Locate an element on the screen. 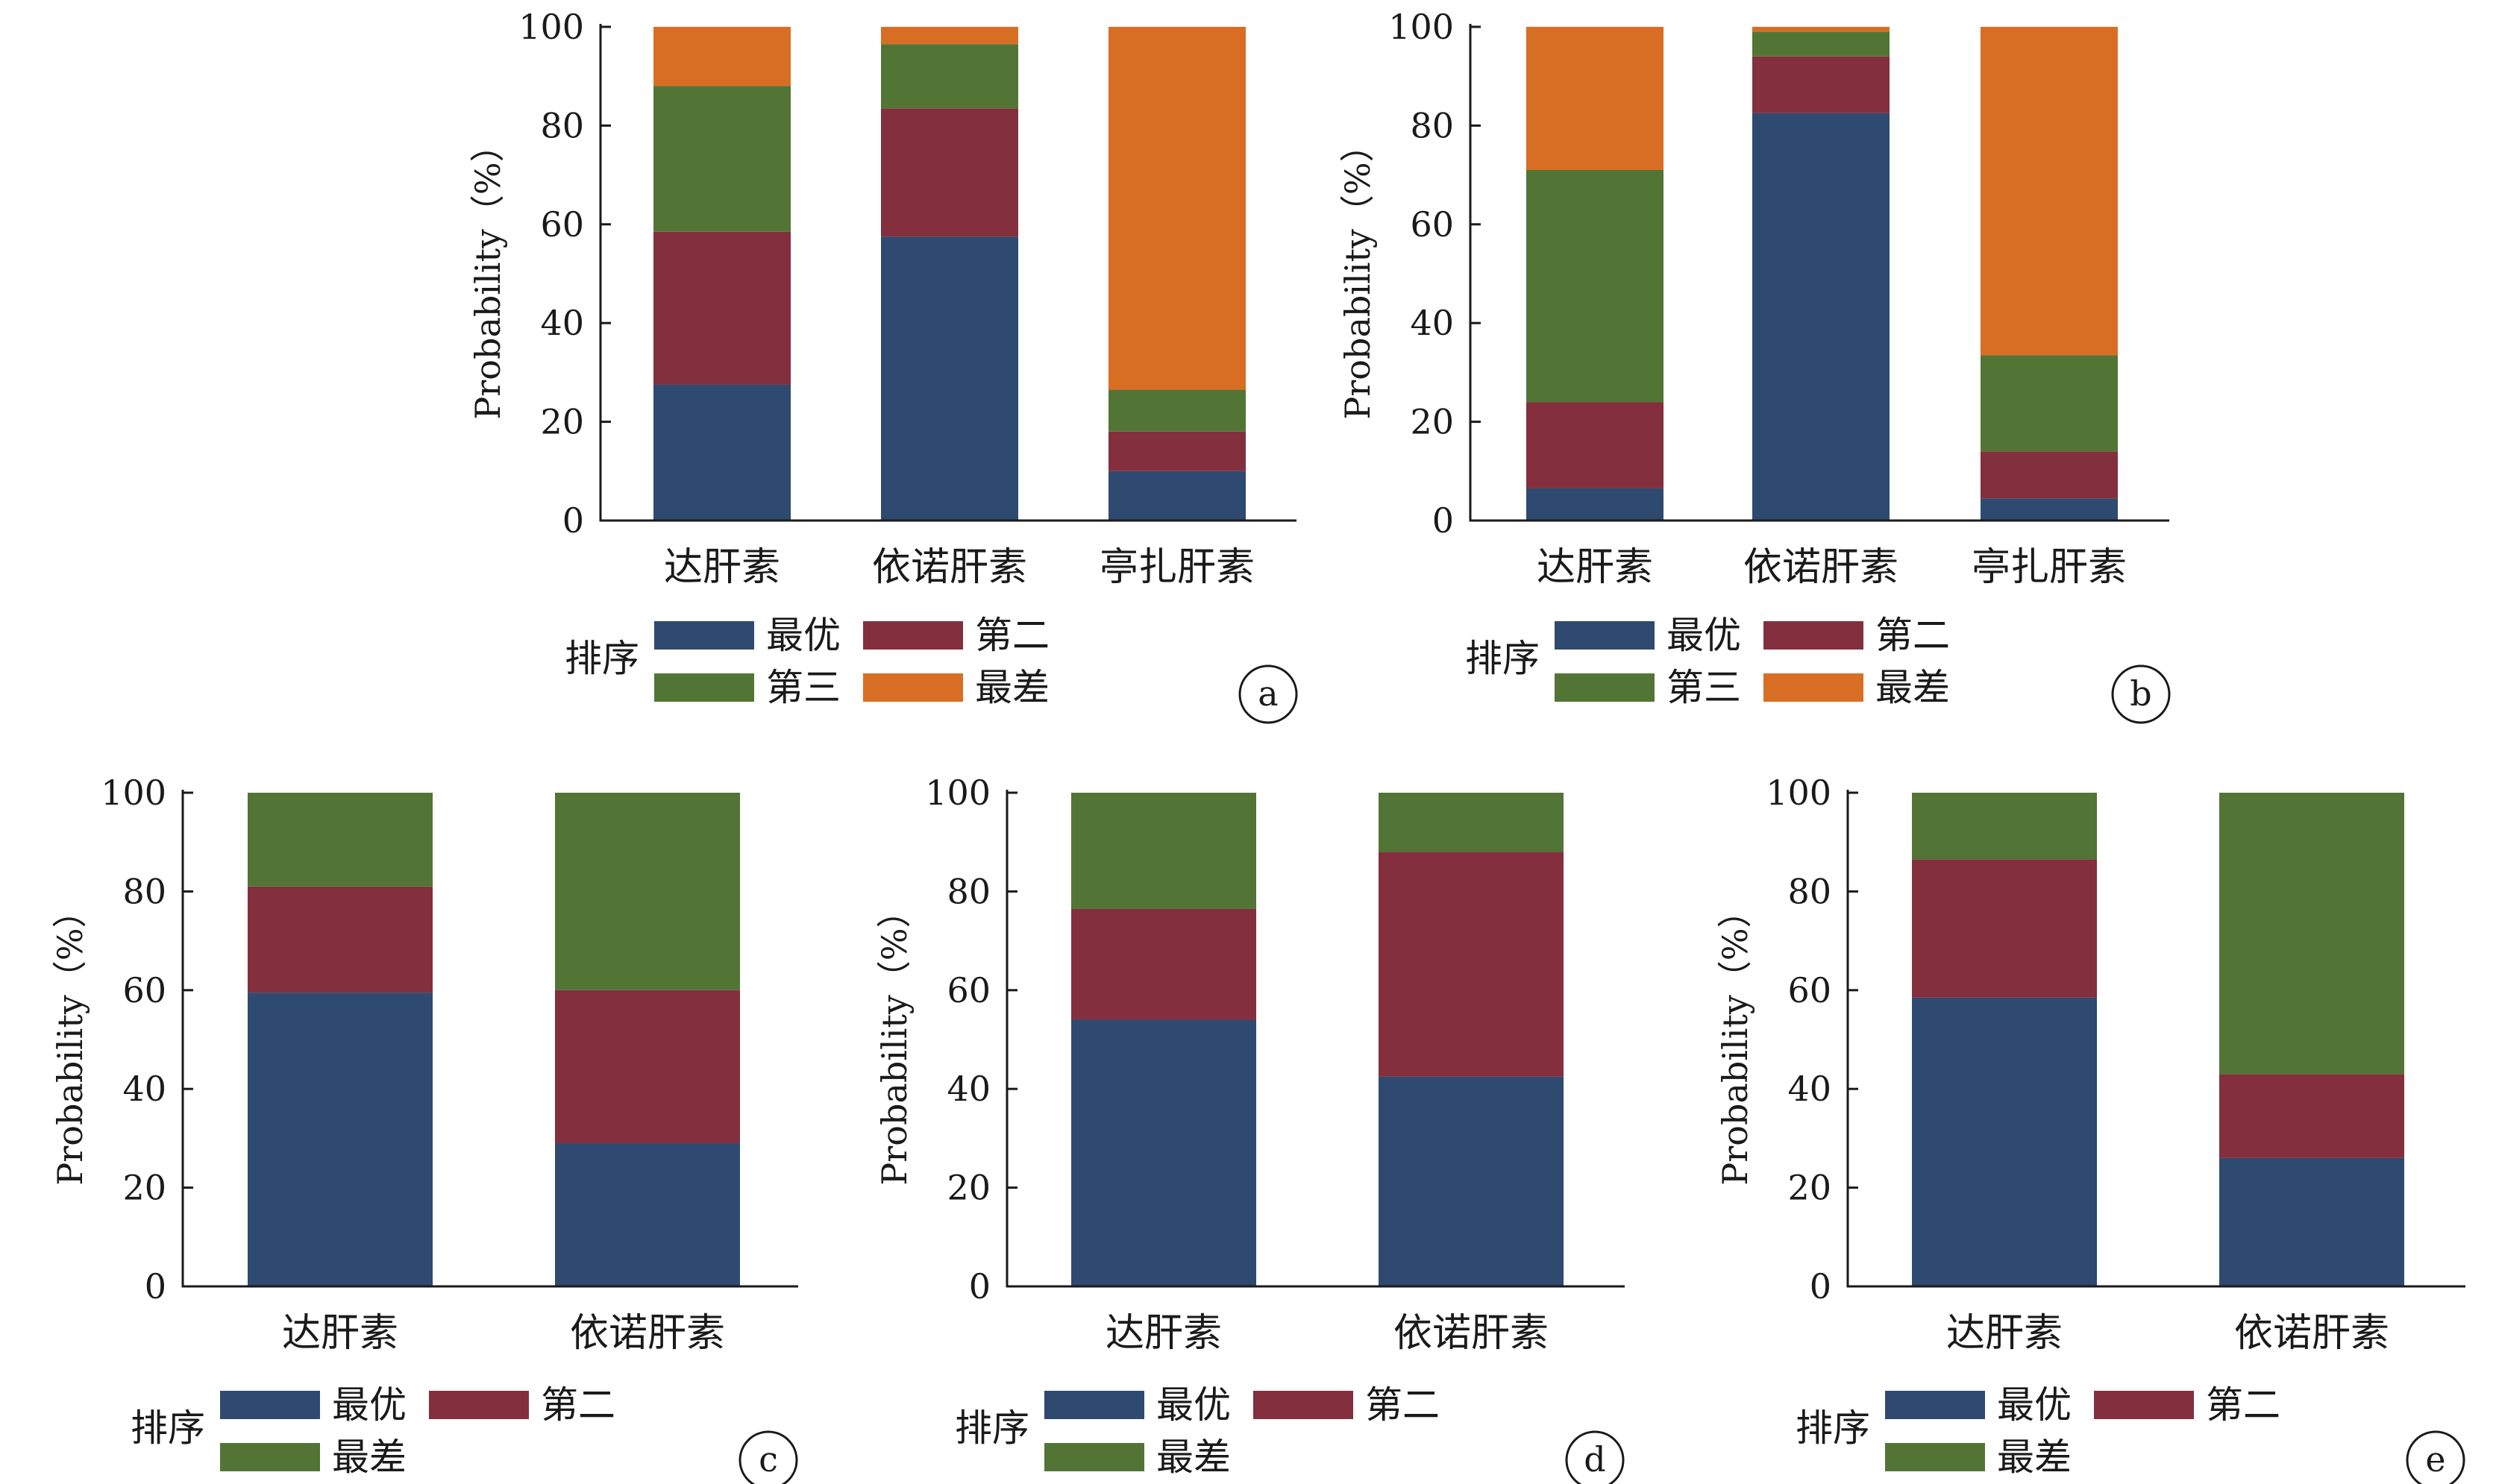  x-category-label-b-1: 依诺肝素 is located at coordinates (1820, 567).